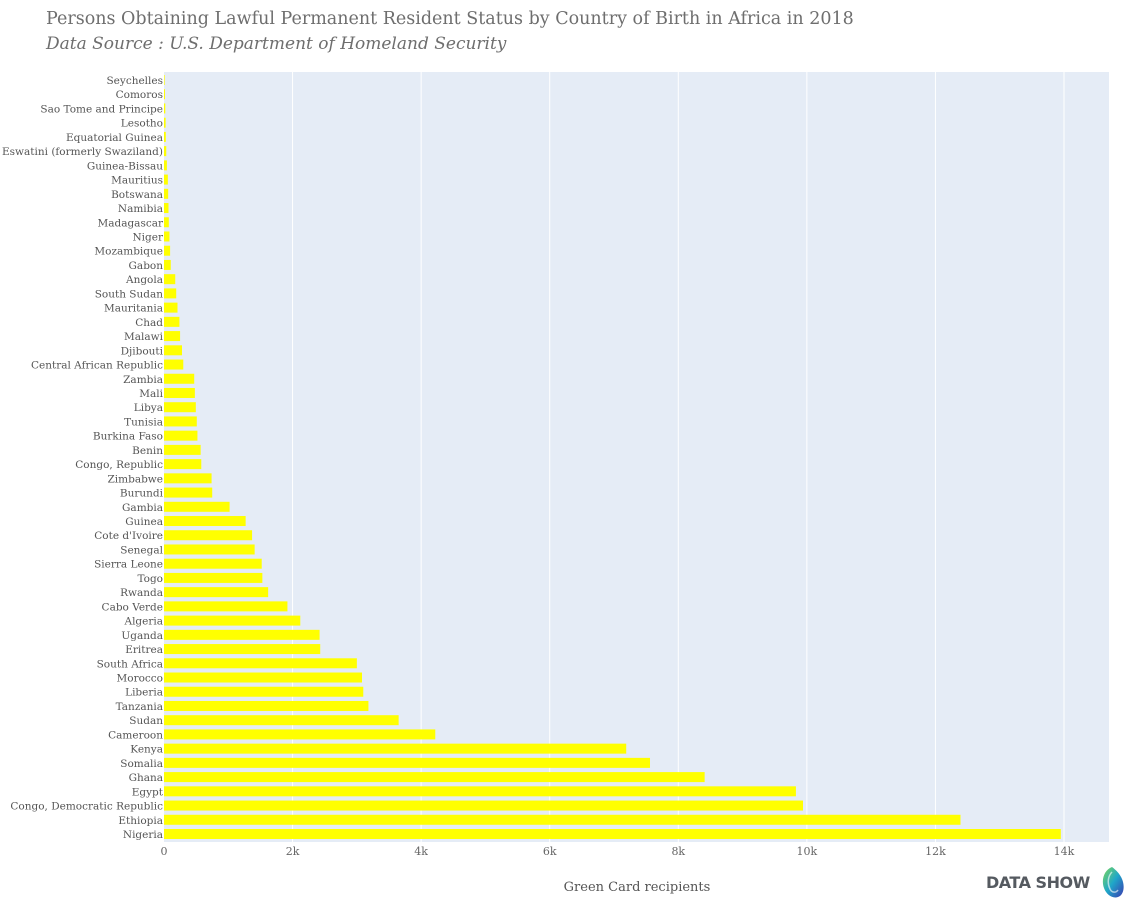 This screenshot has width=1136, height=912. What do you see at coordinates (141, 593) in the screenshot?
I see `y-tick-label: Rwanda` at bounding box center [141, 593].